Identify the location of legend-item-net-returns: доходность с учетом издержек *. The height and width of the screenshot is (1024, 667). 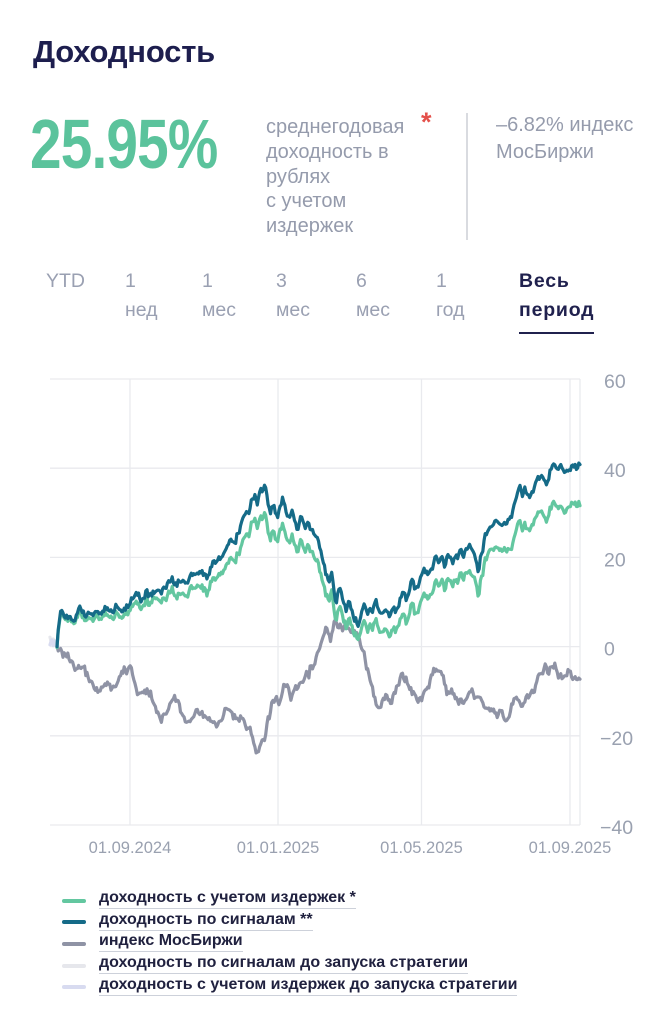
(333, 900).